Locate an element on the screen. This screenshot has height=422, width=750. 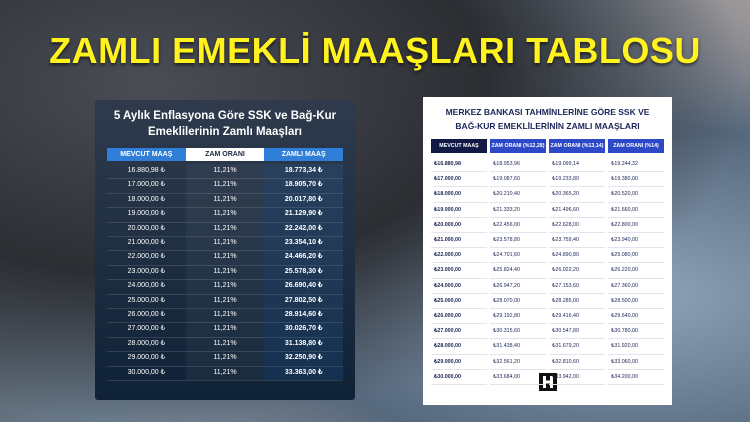
table-cell: ₺34.200,00 is located at coordinates (636, 377).